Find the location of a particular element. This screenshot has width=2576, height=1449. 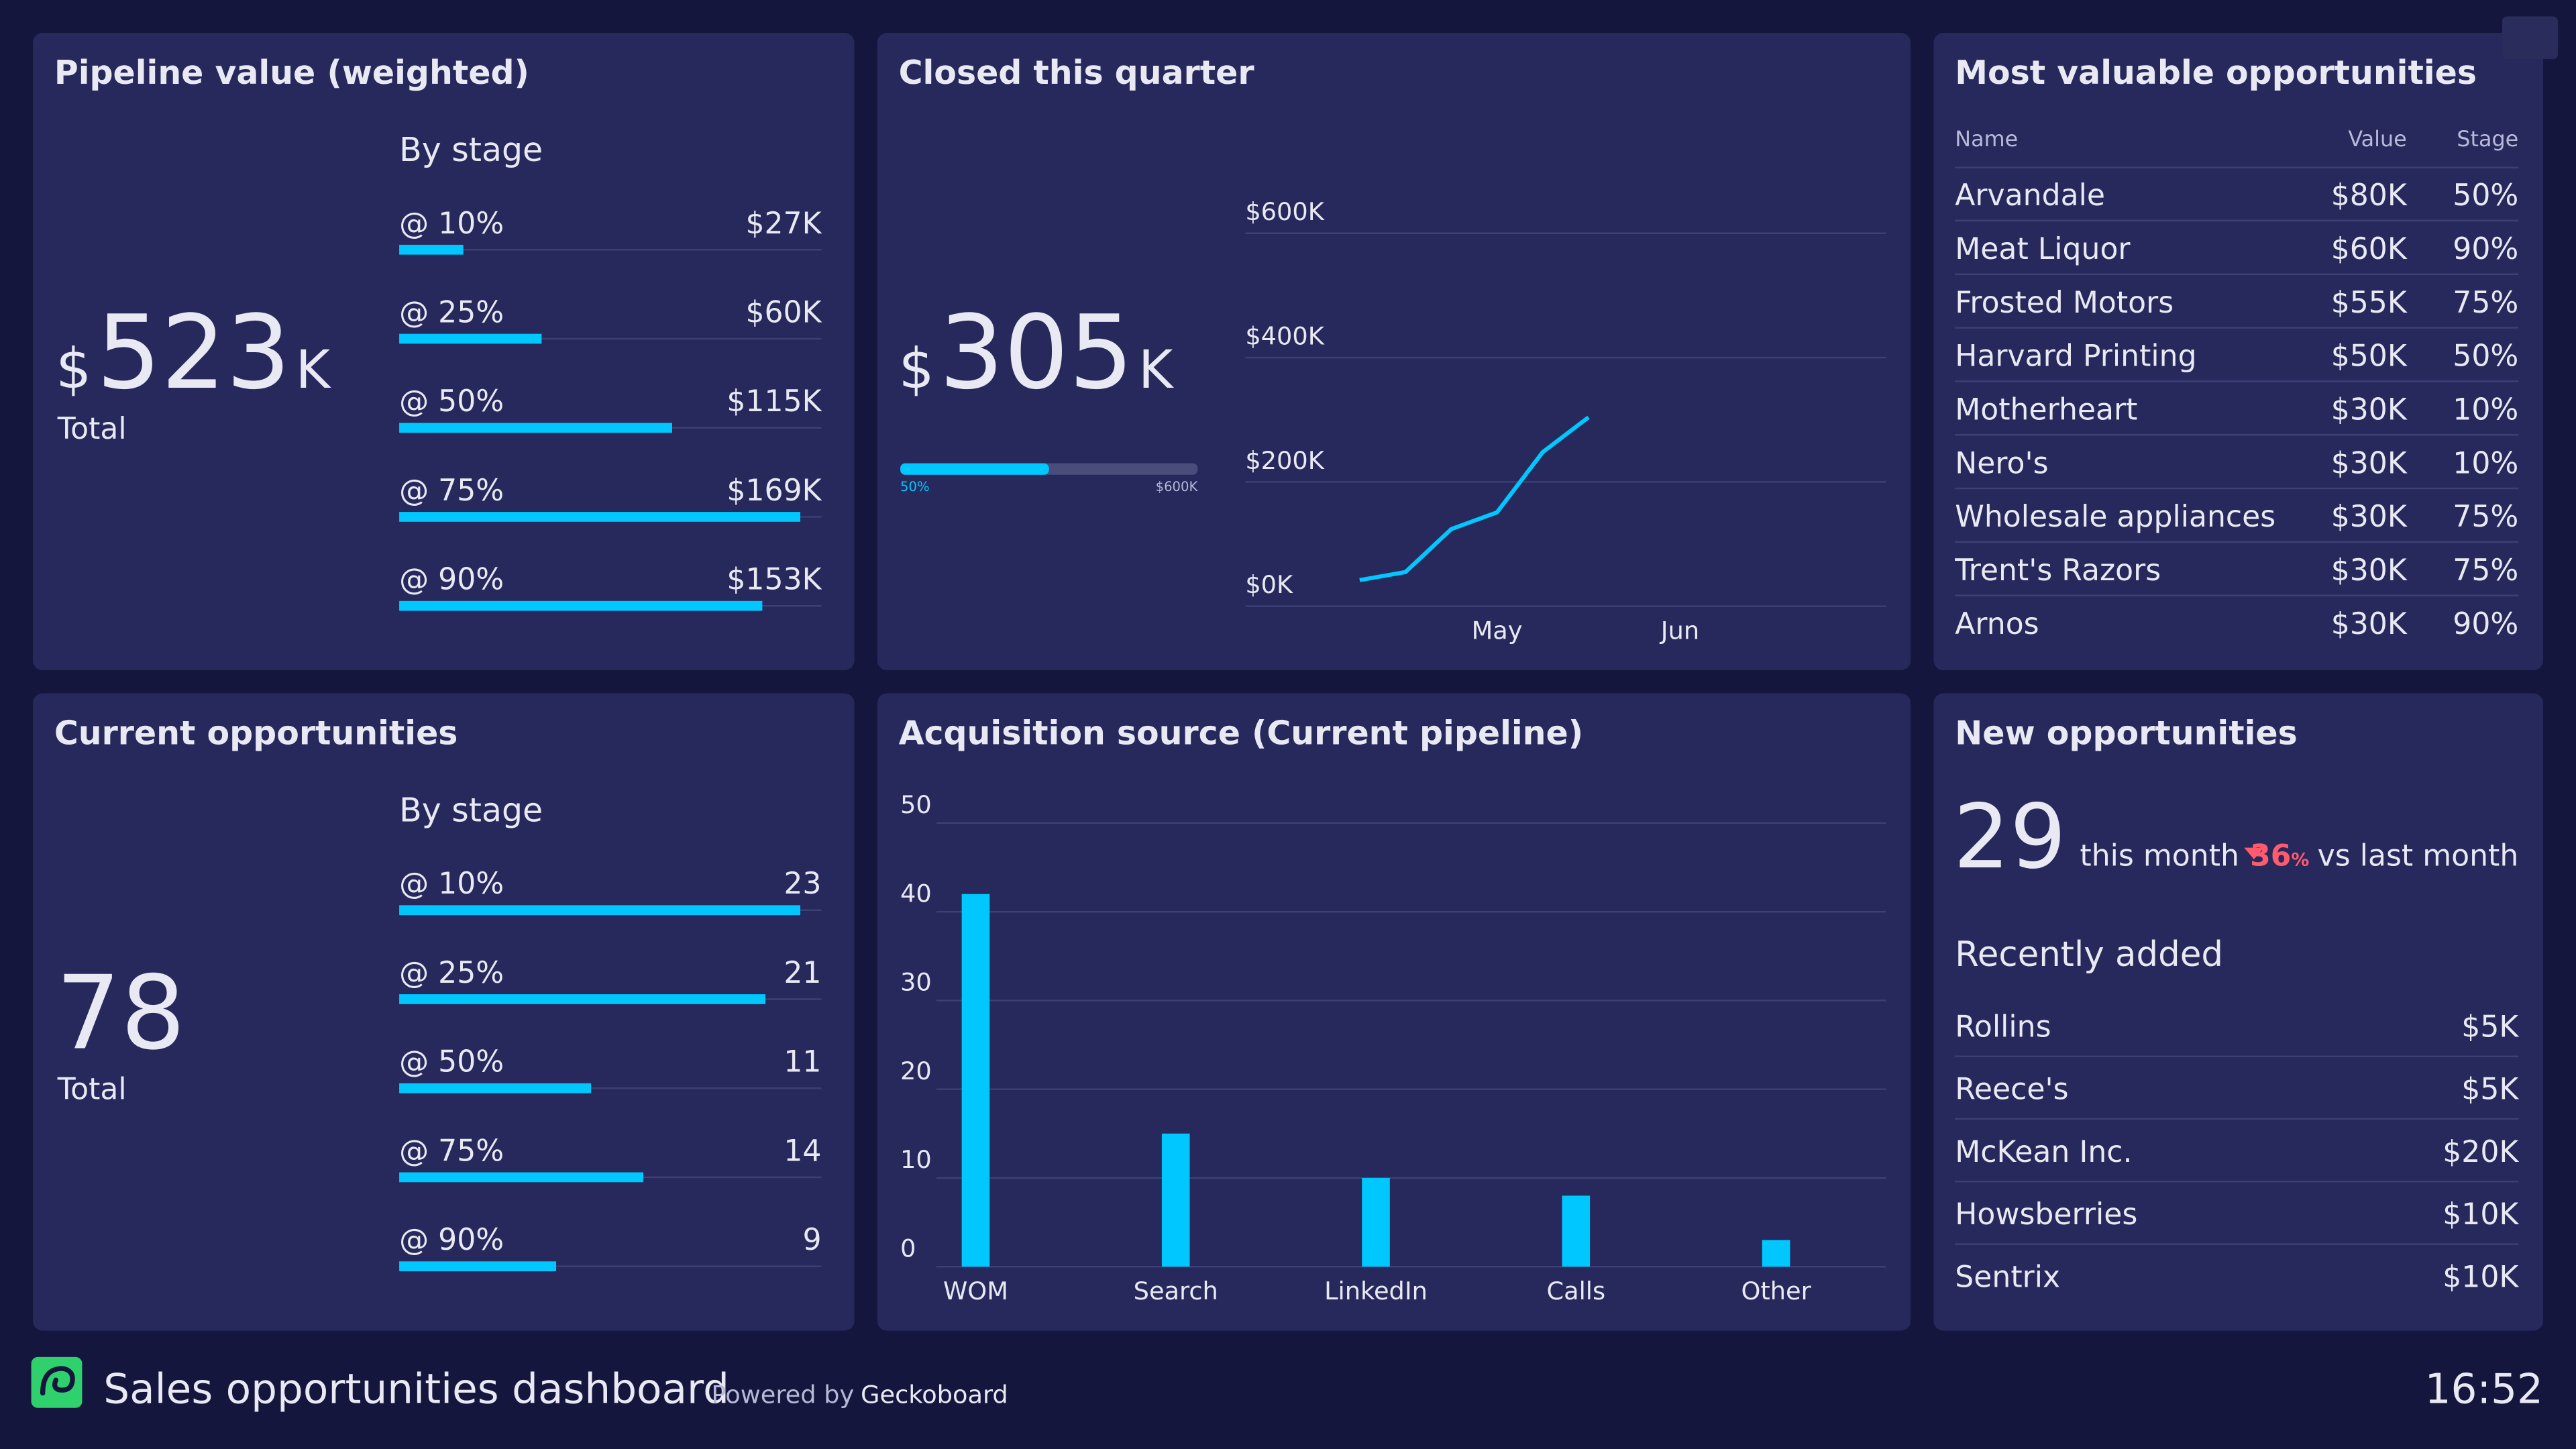

table-cell: Frosted Motors is located at coordinates (2064, 303).